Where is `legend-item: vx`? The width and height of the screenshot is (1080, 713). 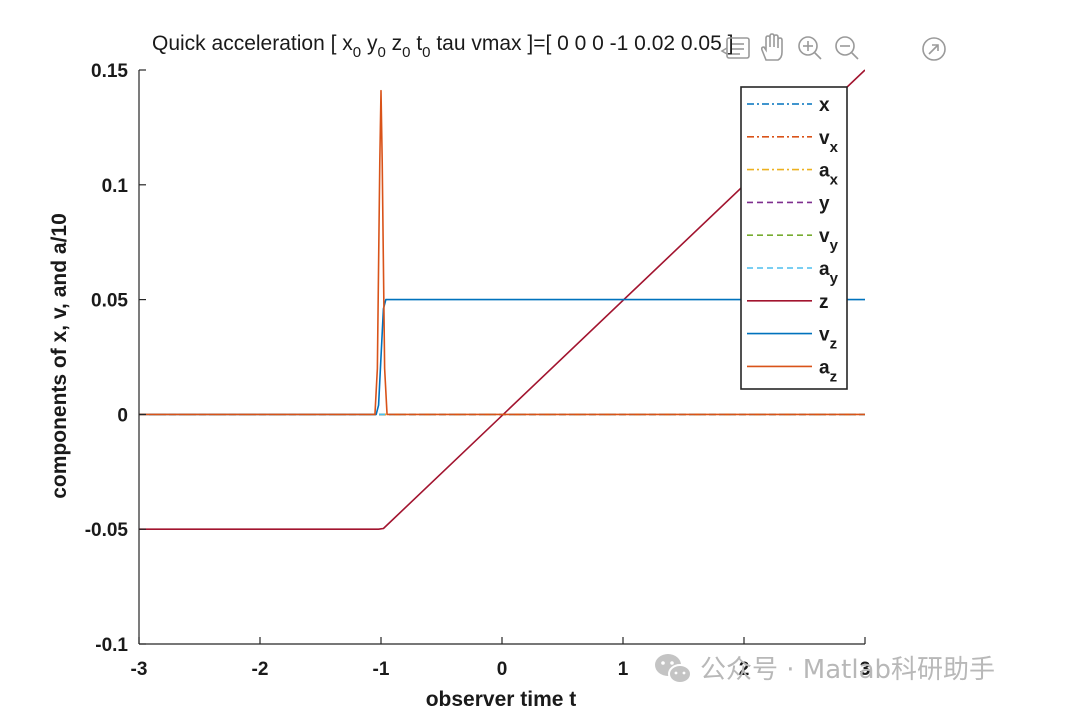 legend-item: vx is located at coordinates (793, 142).